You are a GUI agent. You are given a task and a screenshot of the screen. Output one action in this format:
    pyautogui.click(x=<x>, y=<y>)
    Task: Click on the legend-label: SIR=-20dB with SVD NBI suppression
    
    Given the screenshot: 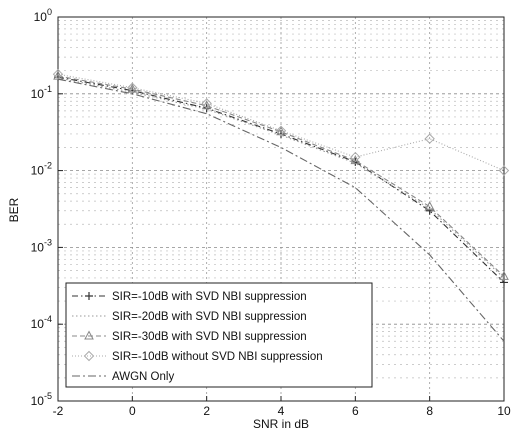 What is the action you would take?
    pyautogui.click(x=209, y=317)
    